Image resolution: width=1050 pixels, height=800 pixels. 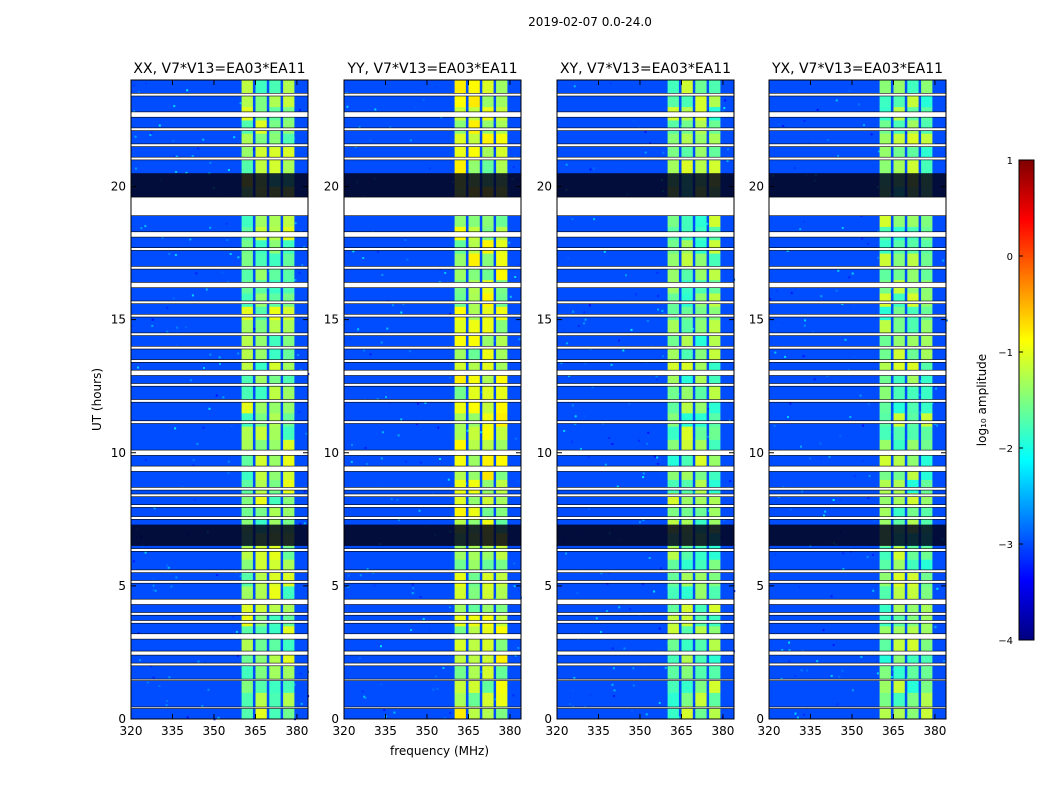 I want to click on axes-frame, so click(x=857, y=399).